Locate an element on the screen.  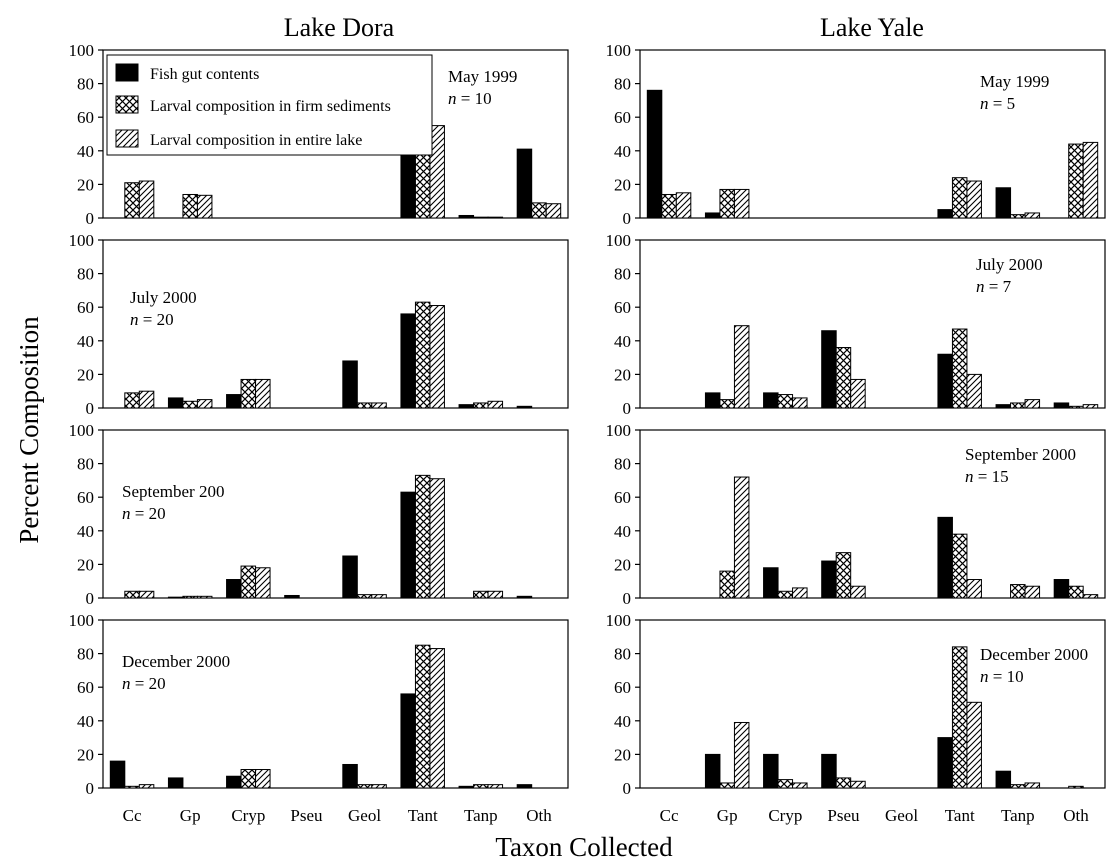
legend-label-fish-gut: Fish gut contents is located at coordinates (204, 74).